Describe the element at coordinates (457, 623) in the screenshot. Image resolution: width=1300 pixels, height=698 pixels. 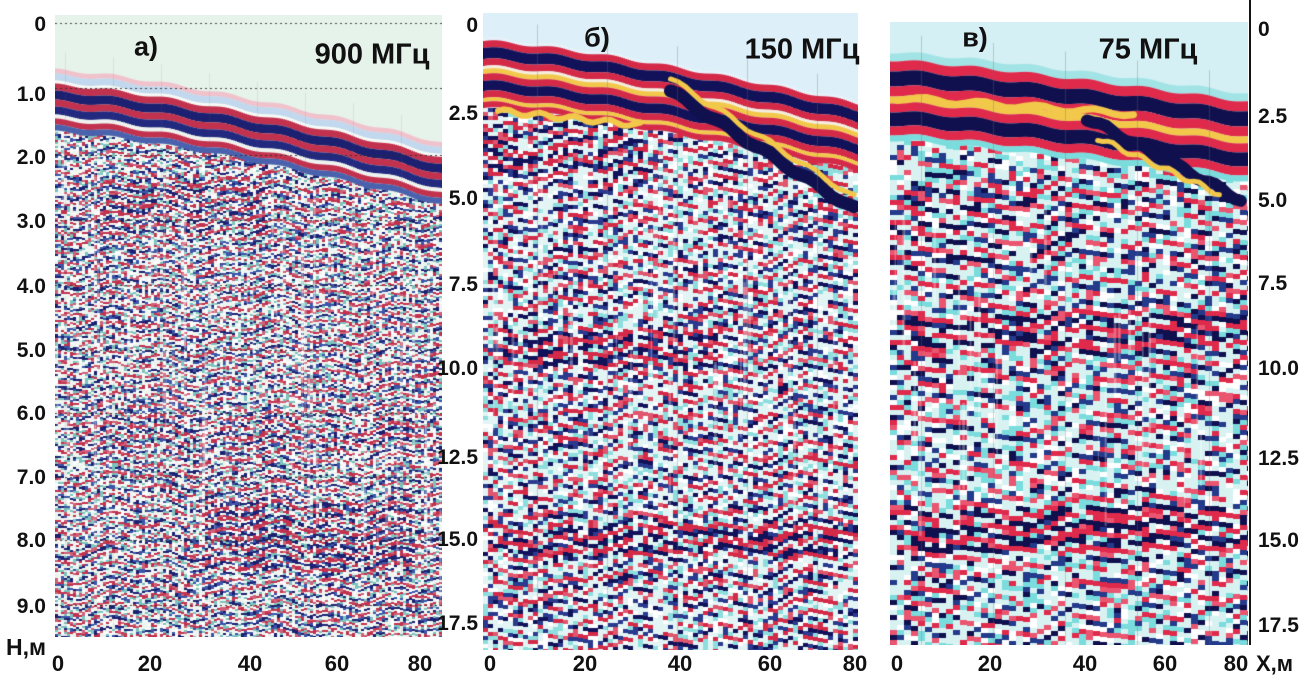
I see `depth-tick-depth_mid: 17.5` at that location.